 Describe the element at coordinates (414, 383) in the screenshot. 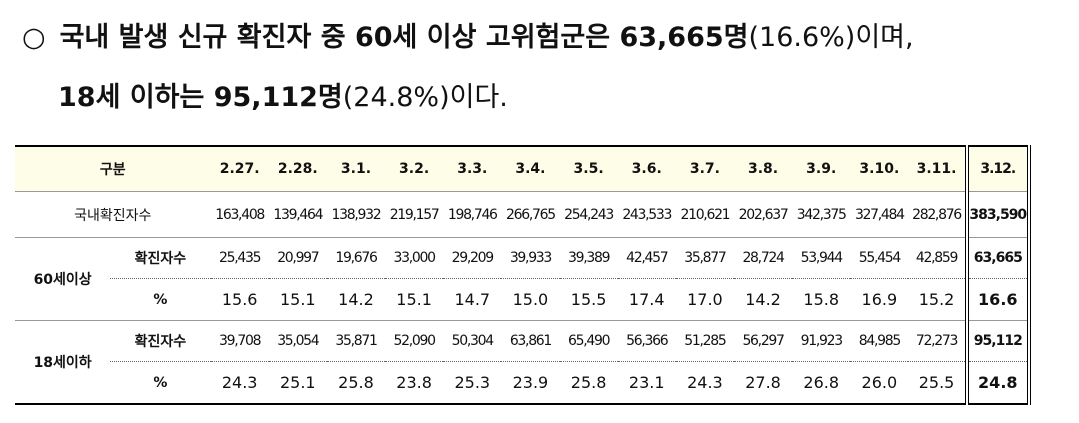

I see `cell: 23.8` at that location.